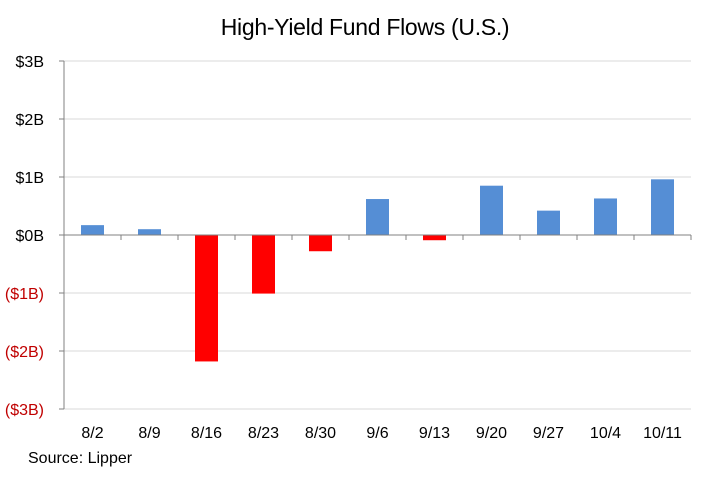 The image size is (710, 477). What do you see at coordinates (30, 120) in the screenshot?
I see `y-tick-label: $2B` at bounding box center [30, 120].